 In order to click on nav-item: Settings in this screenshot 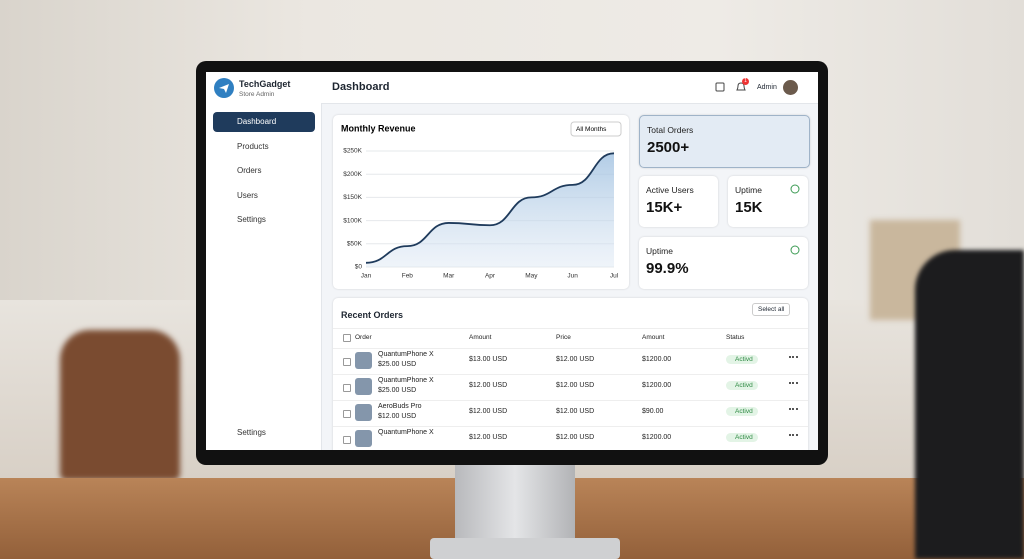, I will do `click(251, 219)`.